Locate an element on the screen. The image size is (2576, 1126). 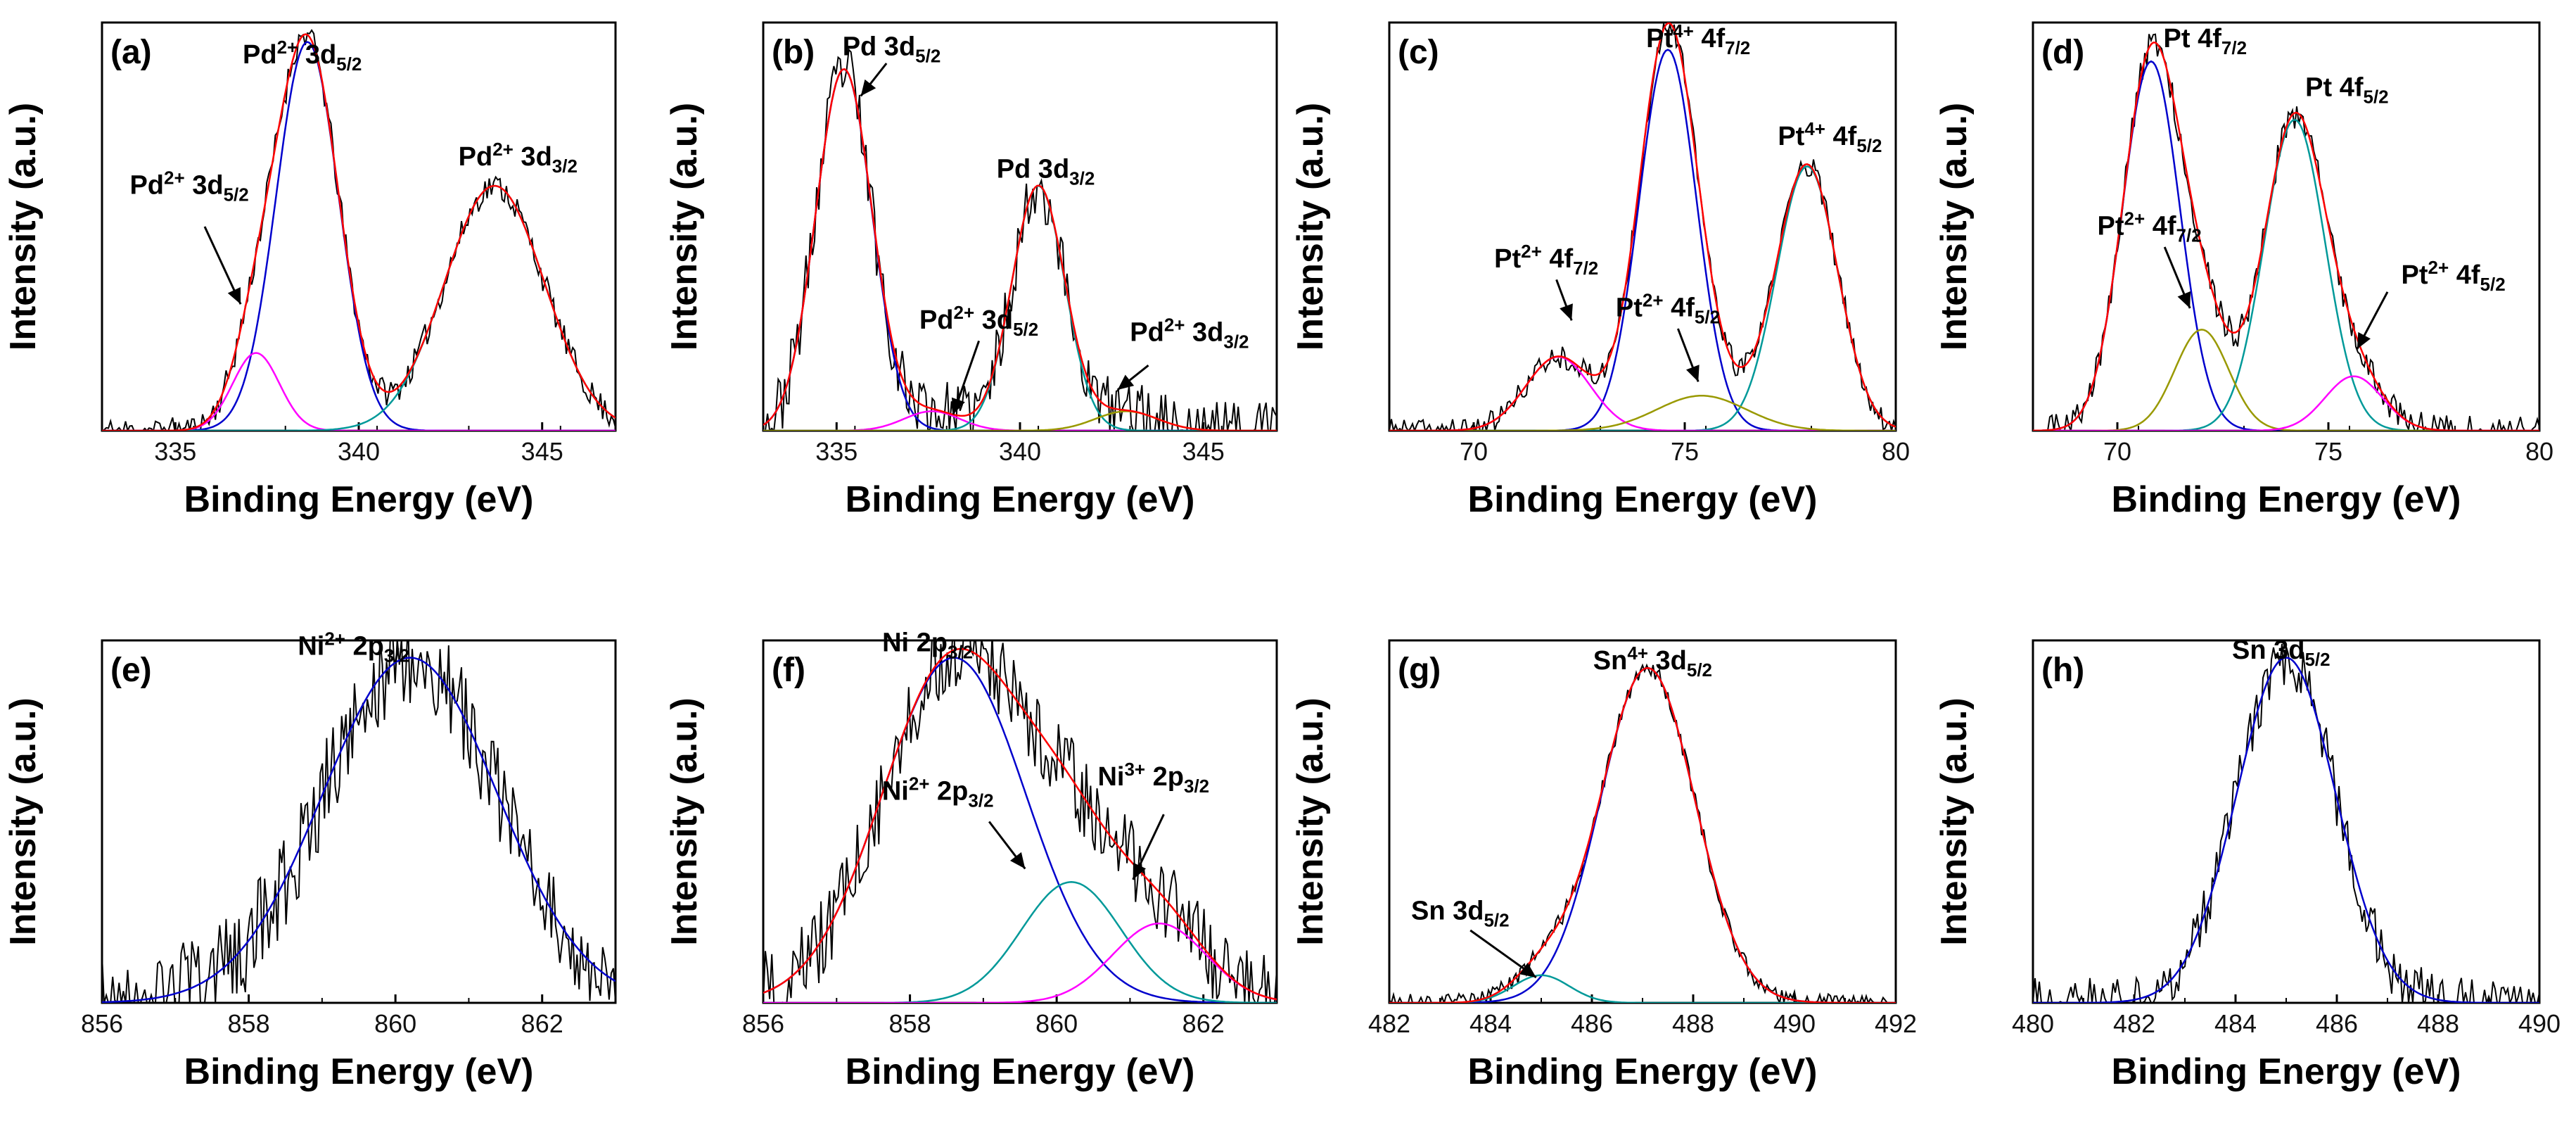
x-tick-label: 335 is located at coordinates (175, 451).